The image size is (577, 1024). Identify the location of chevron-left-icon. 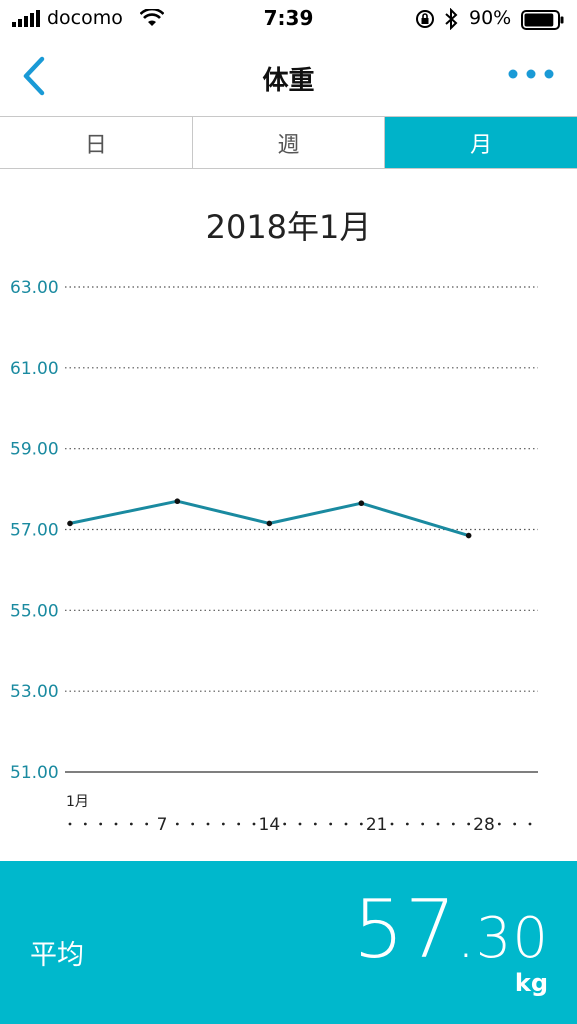
(34, 76).